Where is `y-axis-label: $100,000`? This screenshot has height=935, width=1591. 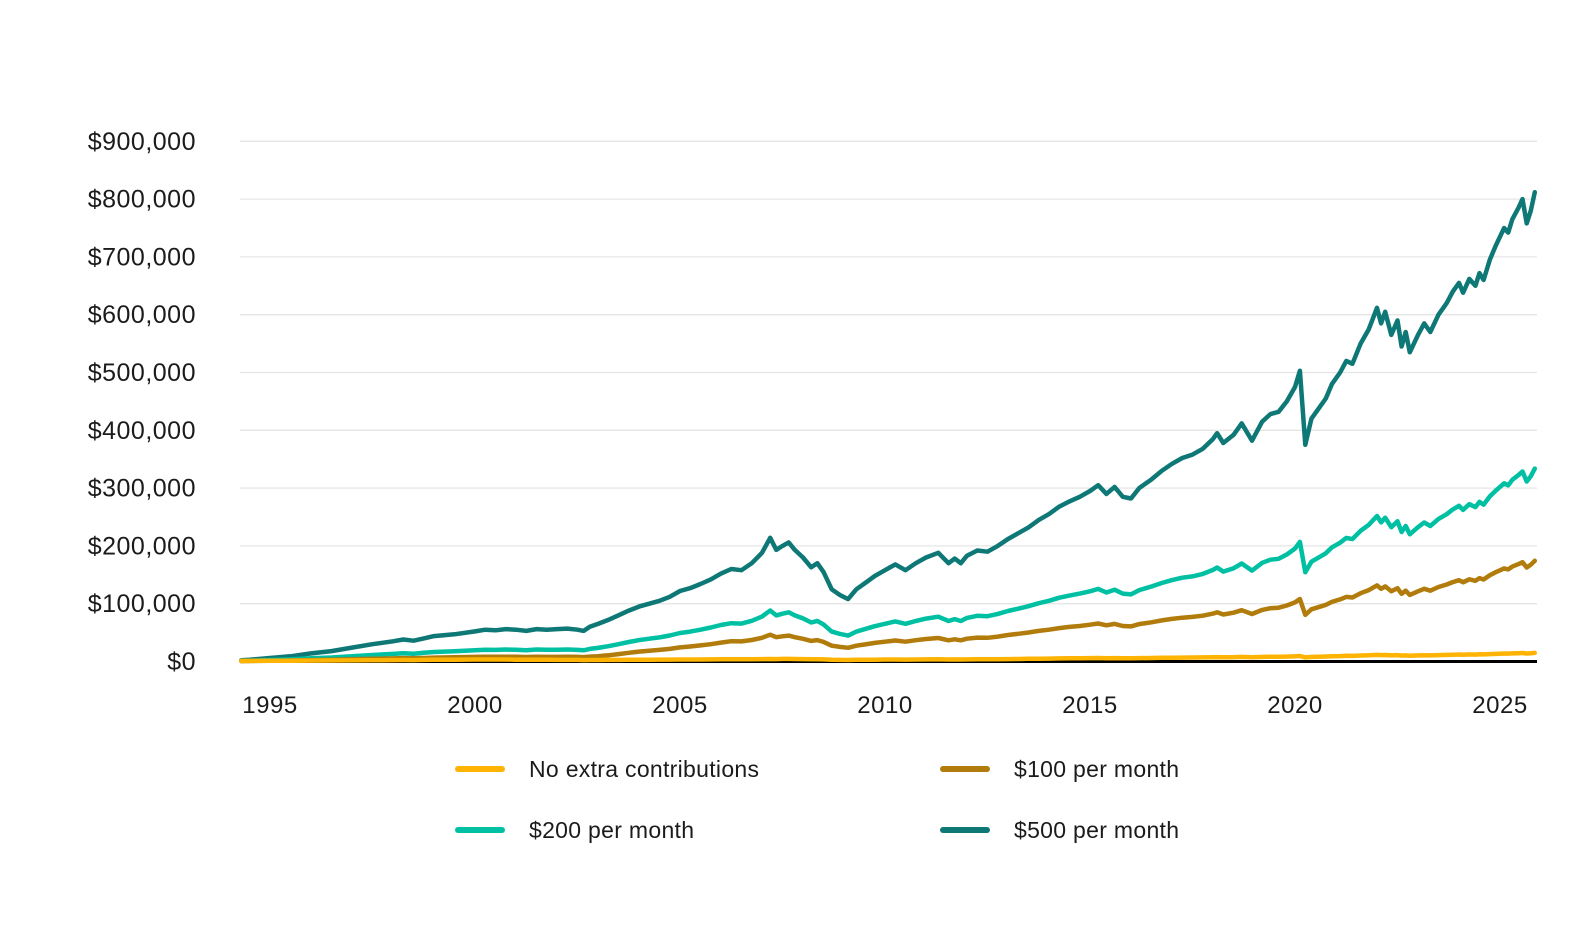
y-axis-label: $100,000 is located at coordinates (142, 604).